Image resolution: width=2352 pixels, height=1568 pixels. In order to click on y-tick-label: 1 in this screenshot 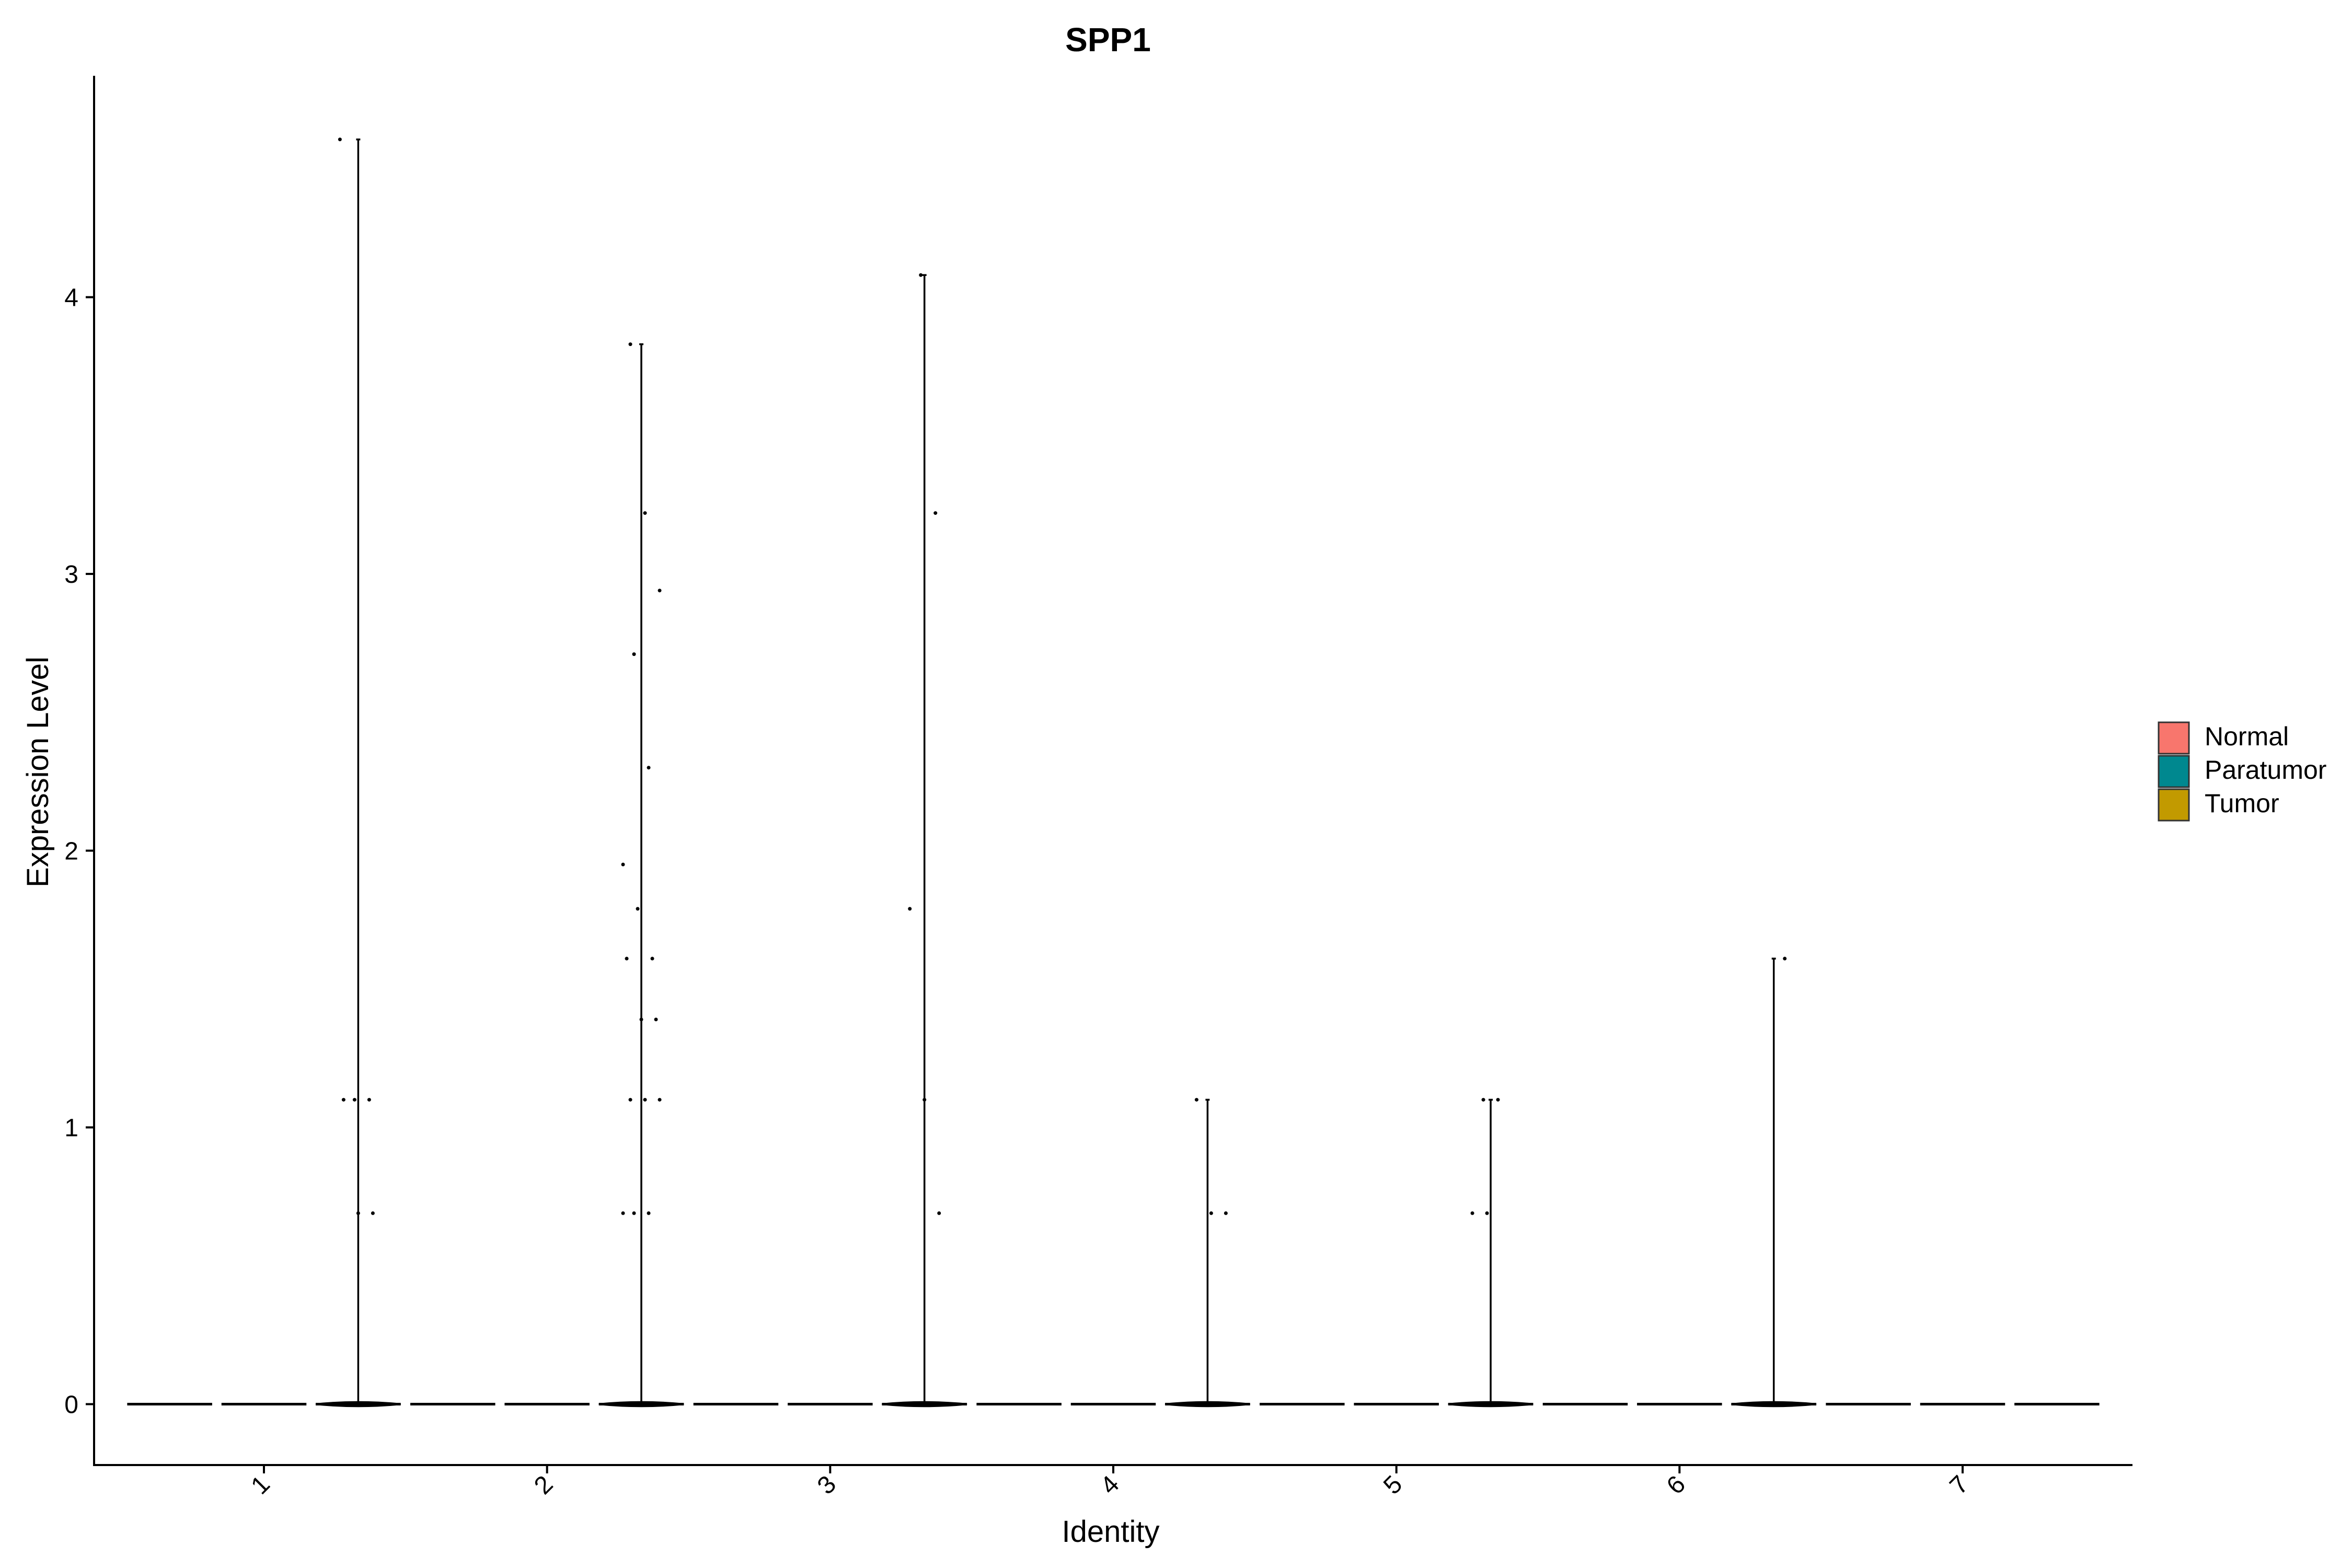, I will do `click(71, 1128)`.